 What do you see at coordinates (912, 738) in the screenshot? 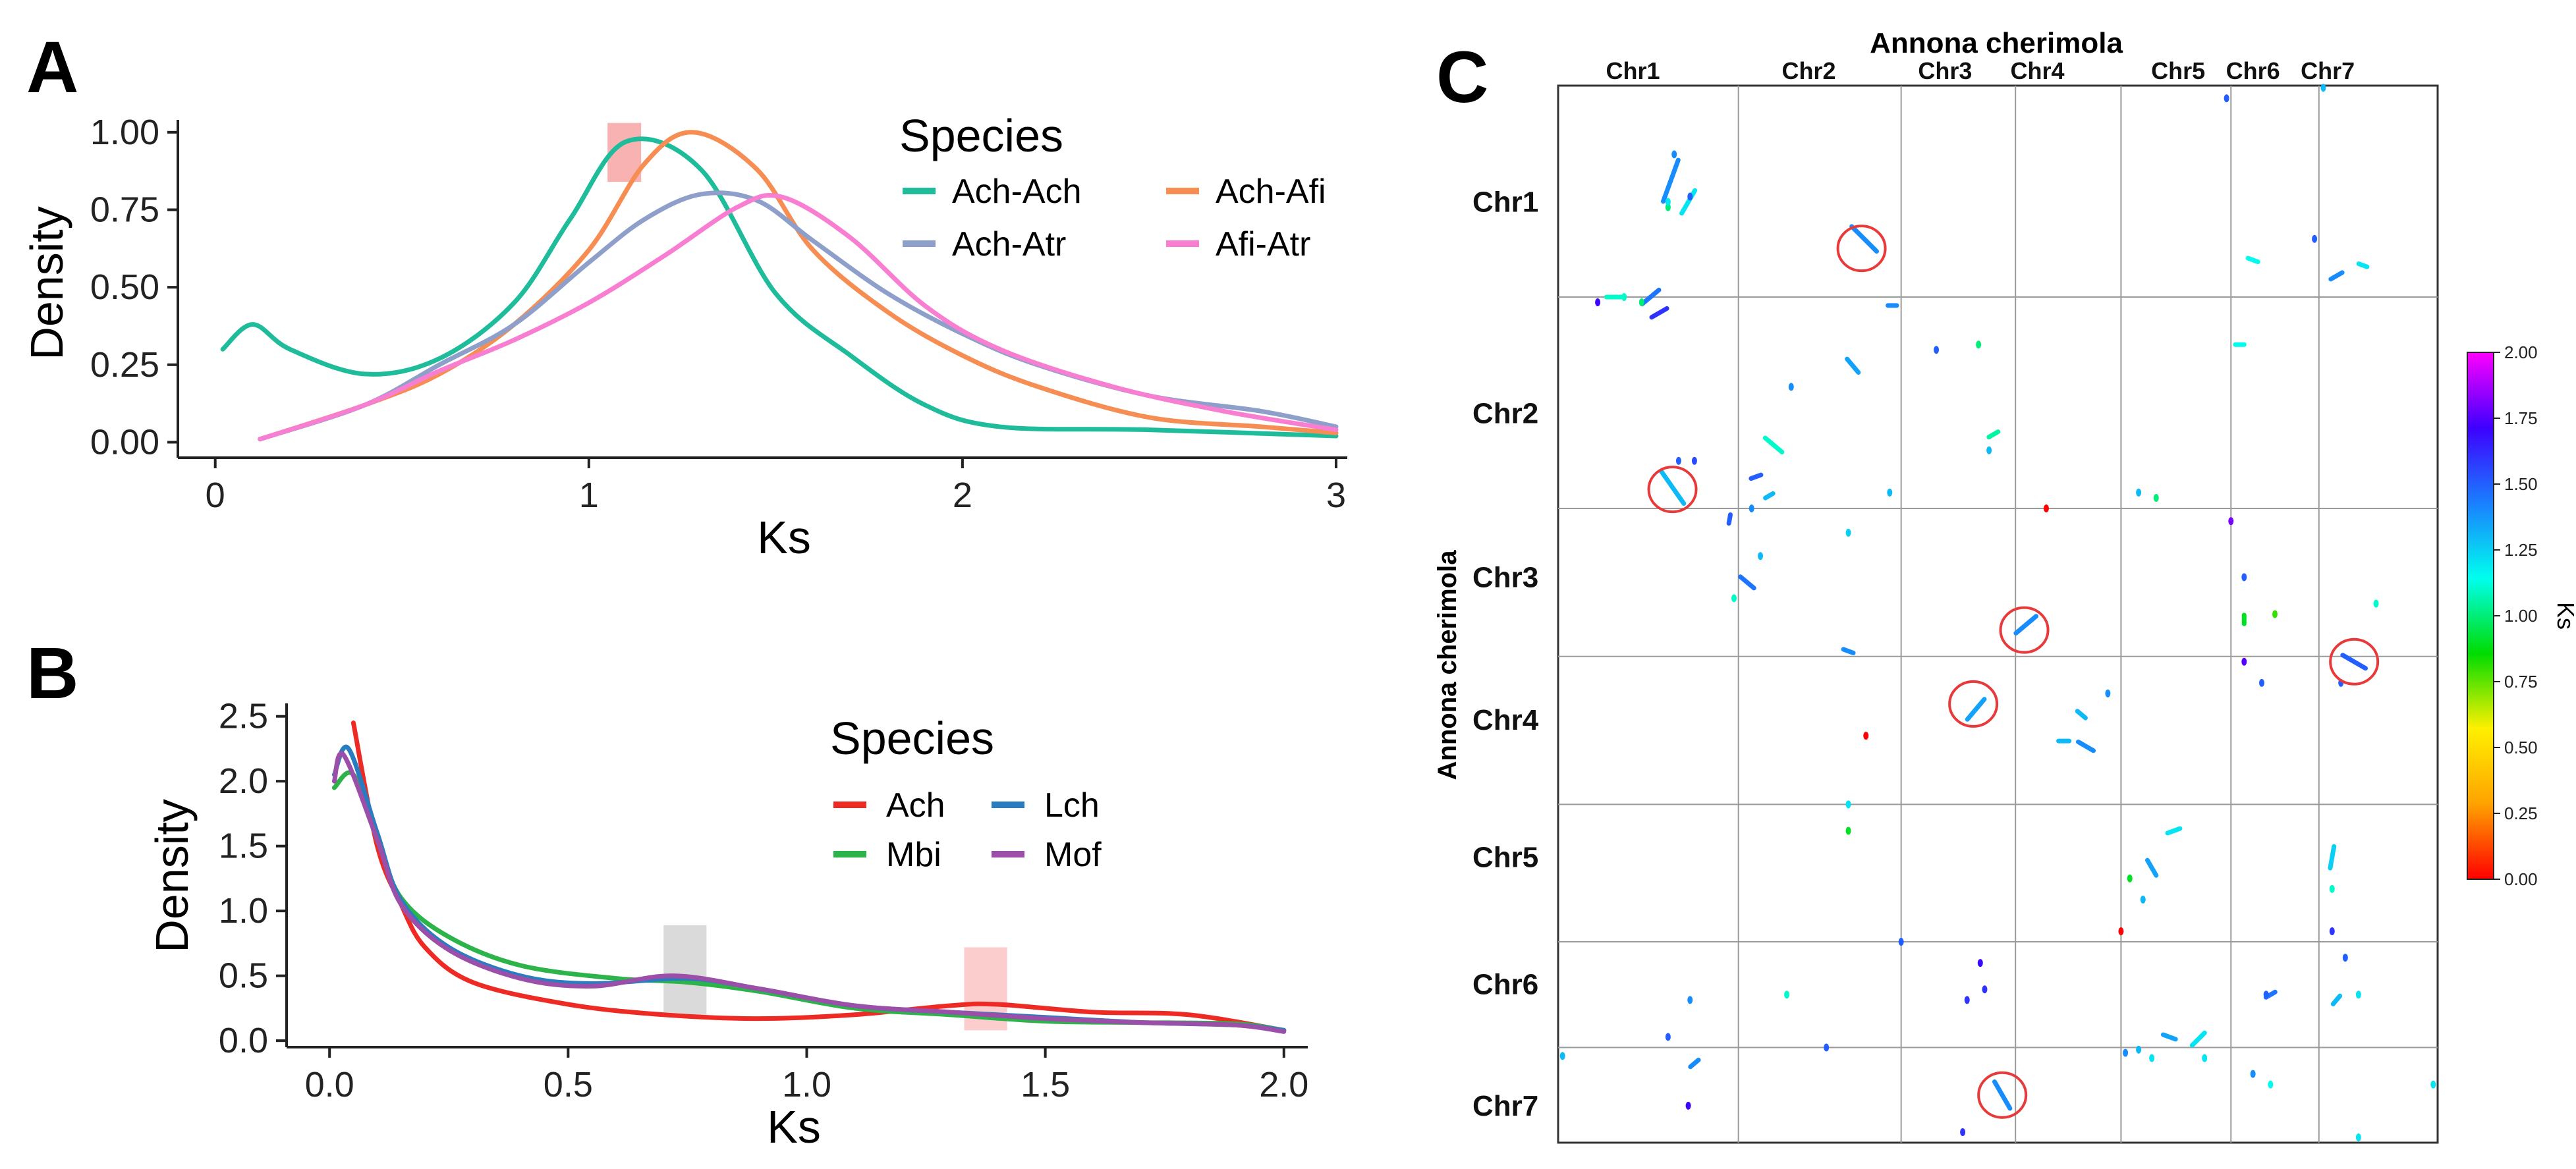
I see `legend-title: Species` at bounding box center [912, 738].